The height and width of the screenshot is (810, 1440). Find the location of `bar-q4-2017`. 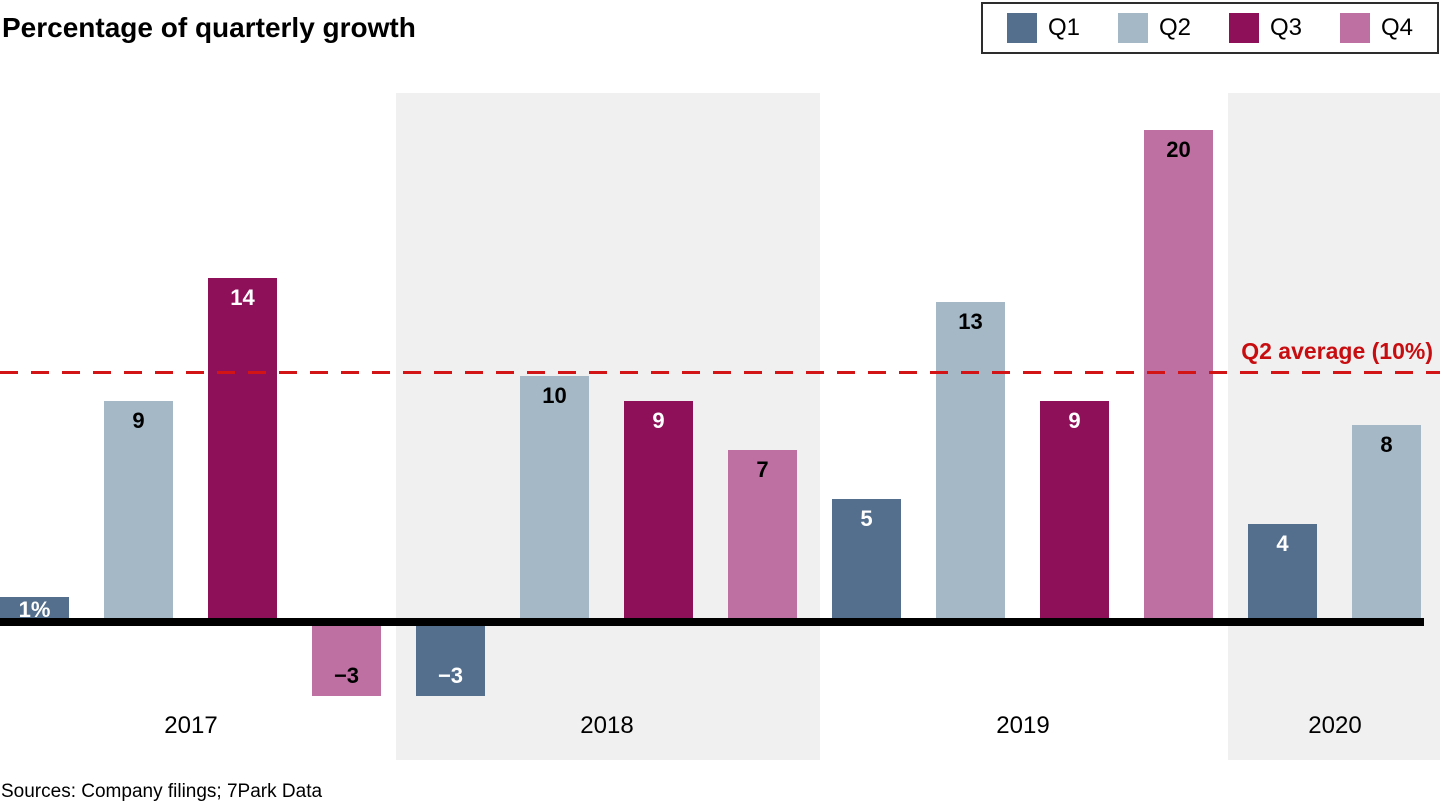

bar-q4-2017 is located at coordinates (346, 659).